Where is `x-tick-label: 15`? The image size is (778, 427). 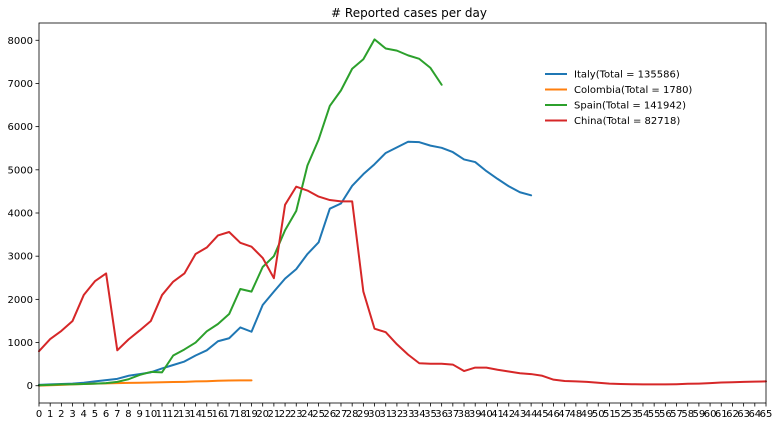
x-tick-label: 15 is located at coordinates (206, 414).